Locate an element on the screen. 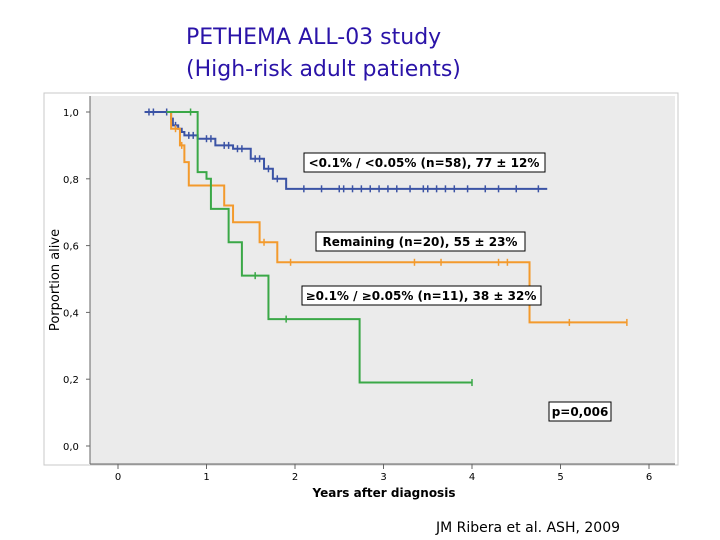 This screenshot has height=540, width=720. y-tick-label: 0,8 is located at coordinates (71, 180).